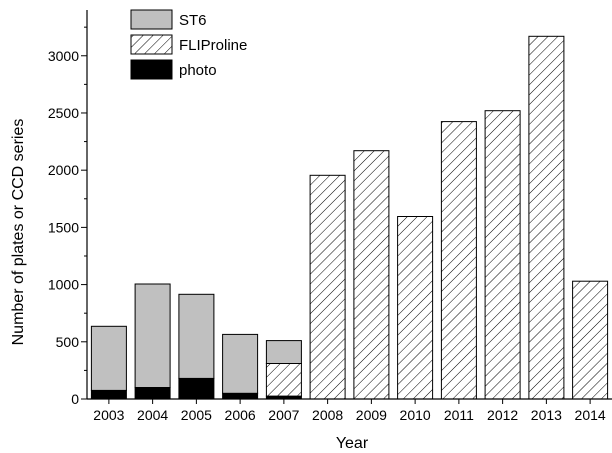 The height and width of the screenshot is (453, 612). I want to click on y-tick-label-0: 0, so click(75, 399).